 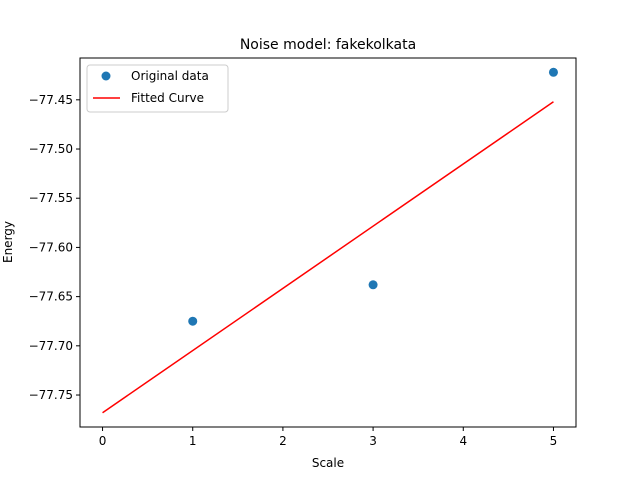 What do you see at coordinates (193, 441) in the screenshot?
I see `x-tick-label: 1` at bounding box center [193, 441].